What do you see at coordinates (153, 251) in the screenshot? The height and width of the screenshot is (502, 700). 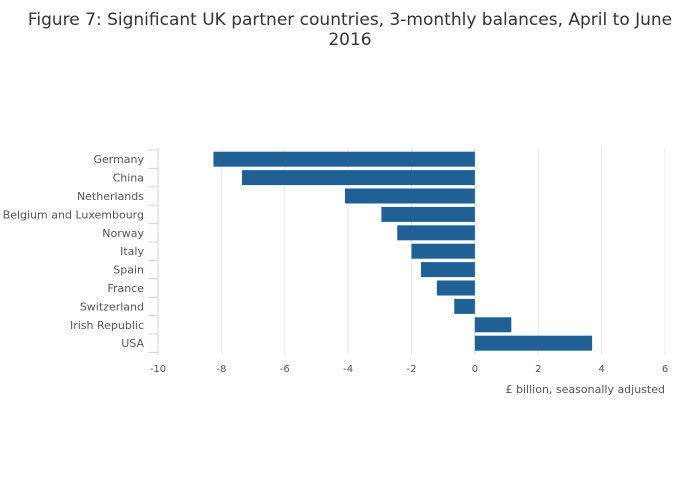 I see `category-ticks` at bounding box center [153, 251].